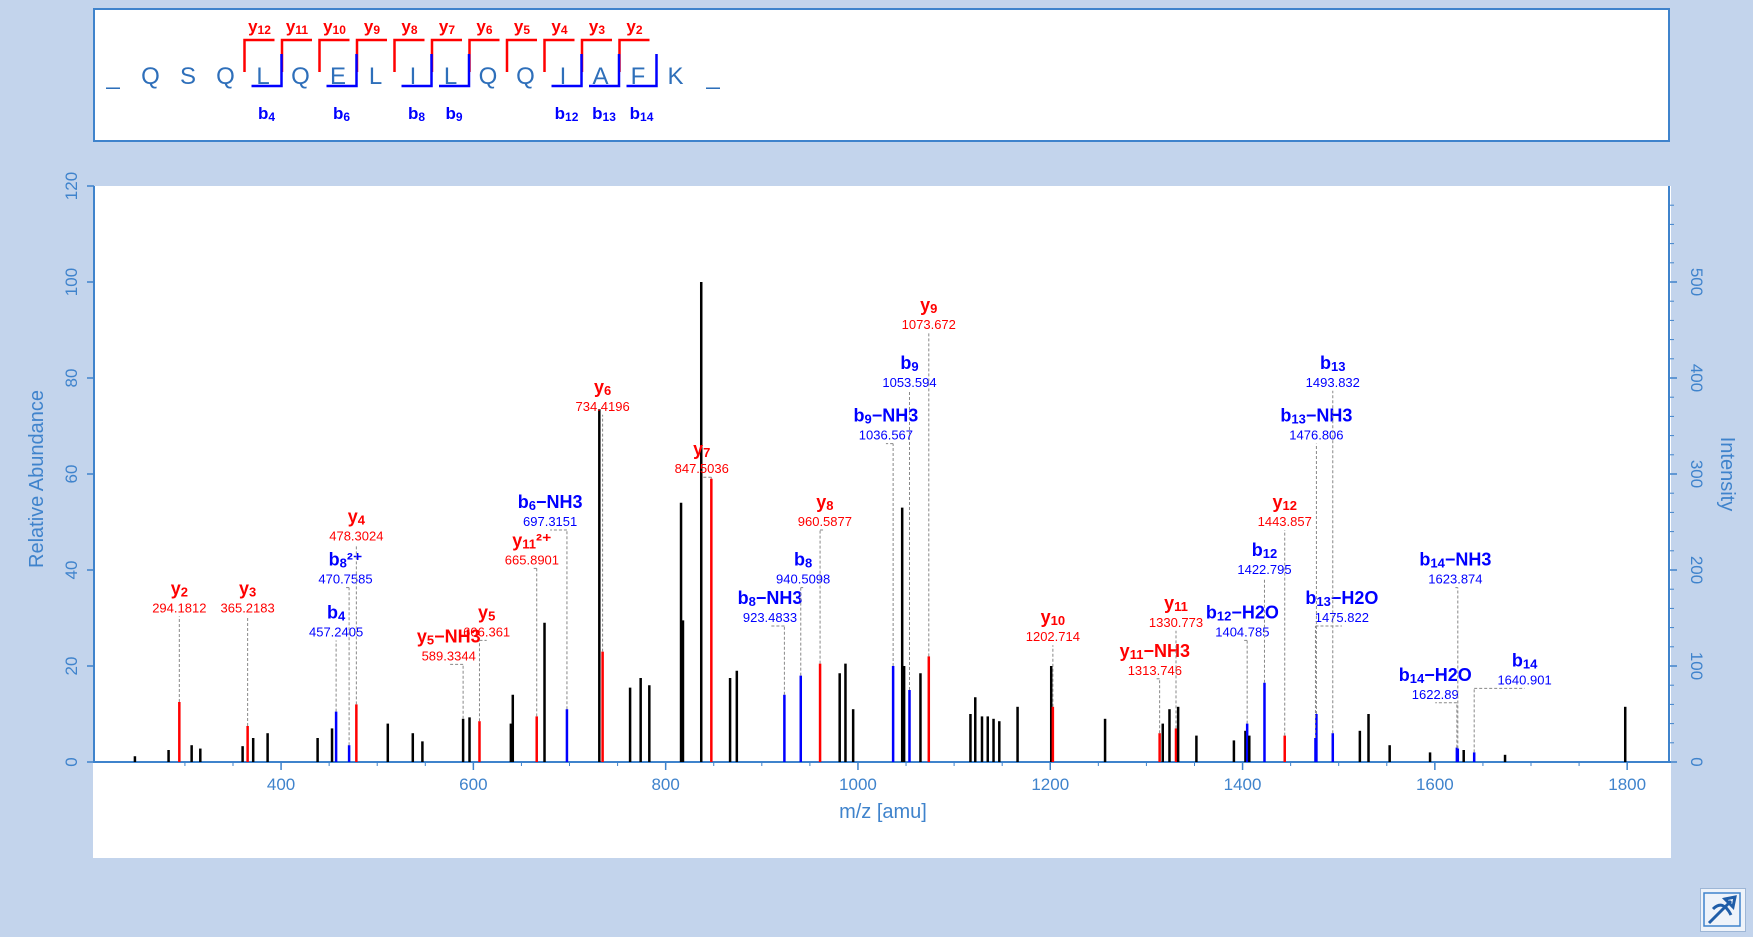 The image size is (1753, 937). What do you see at coordinates (453, 114) in the screenshot?
I see `b-ion-label: b9` at bounding box center [453, 114].